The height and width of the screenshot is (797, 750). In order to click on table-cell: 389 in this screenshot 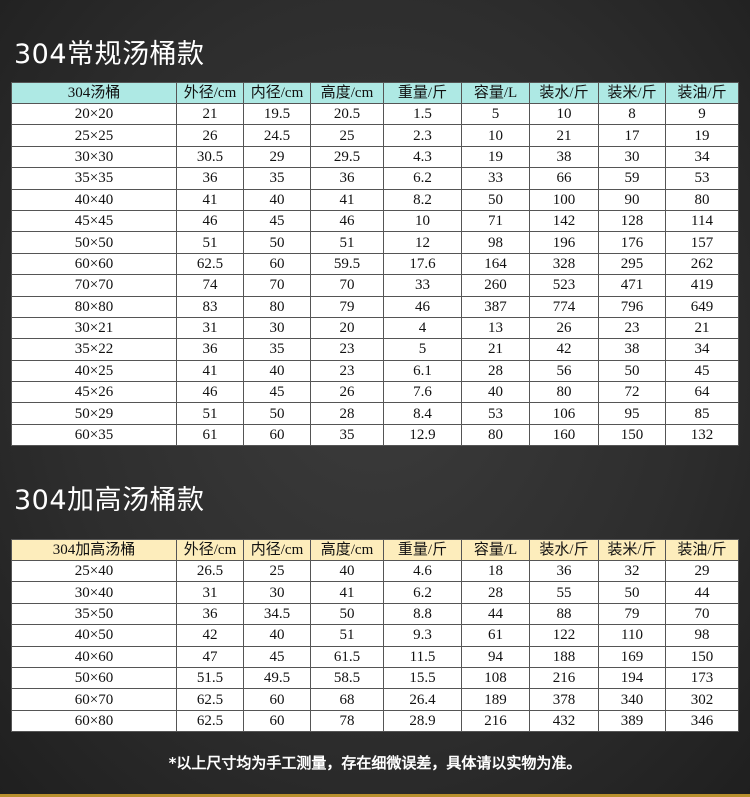, I will do `click(632, 721)`.